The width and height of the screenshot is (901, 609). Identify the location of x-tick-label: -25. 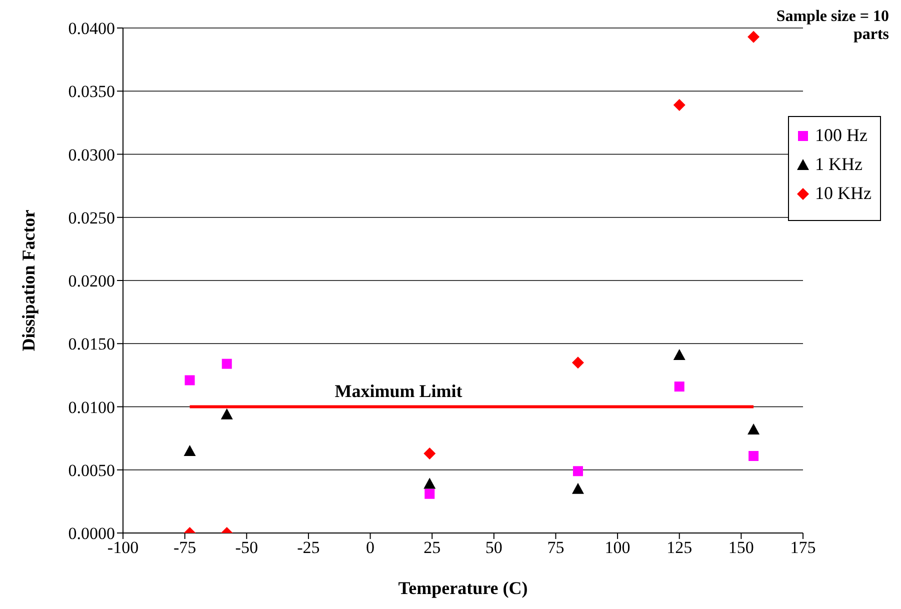
(308, 548).